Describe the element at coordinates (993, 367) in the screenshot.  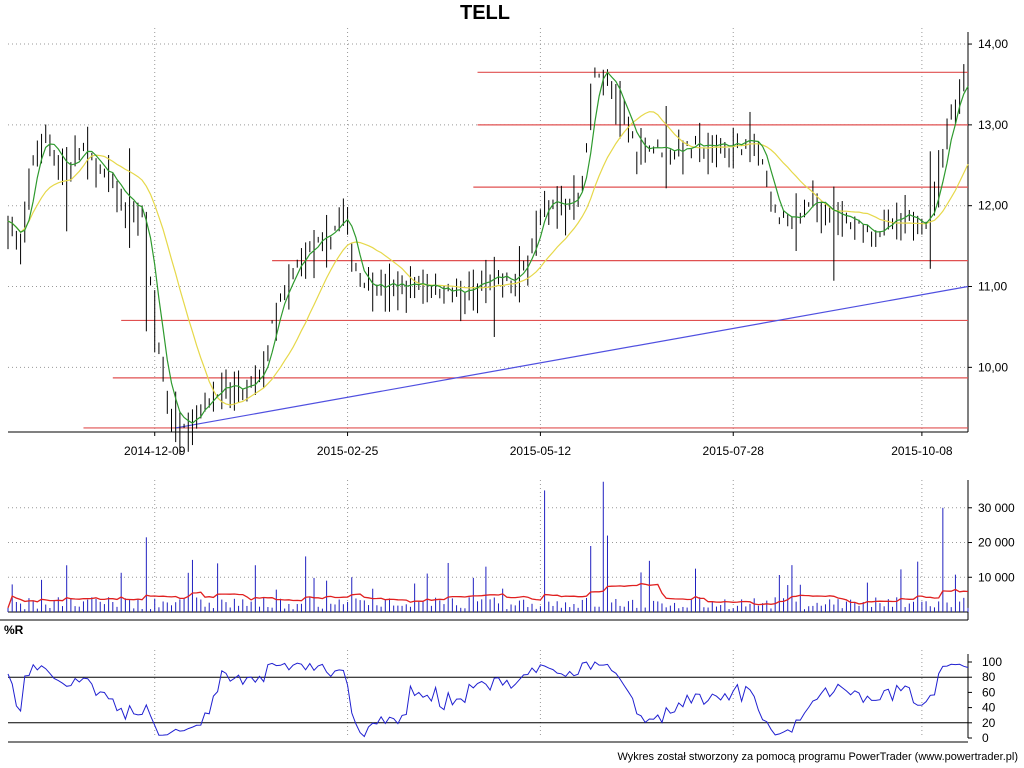
I see `price-ytick-label-0: 10,00` at that location.